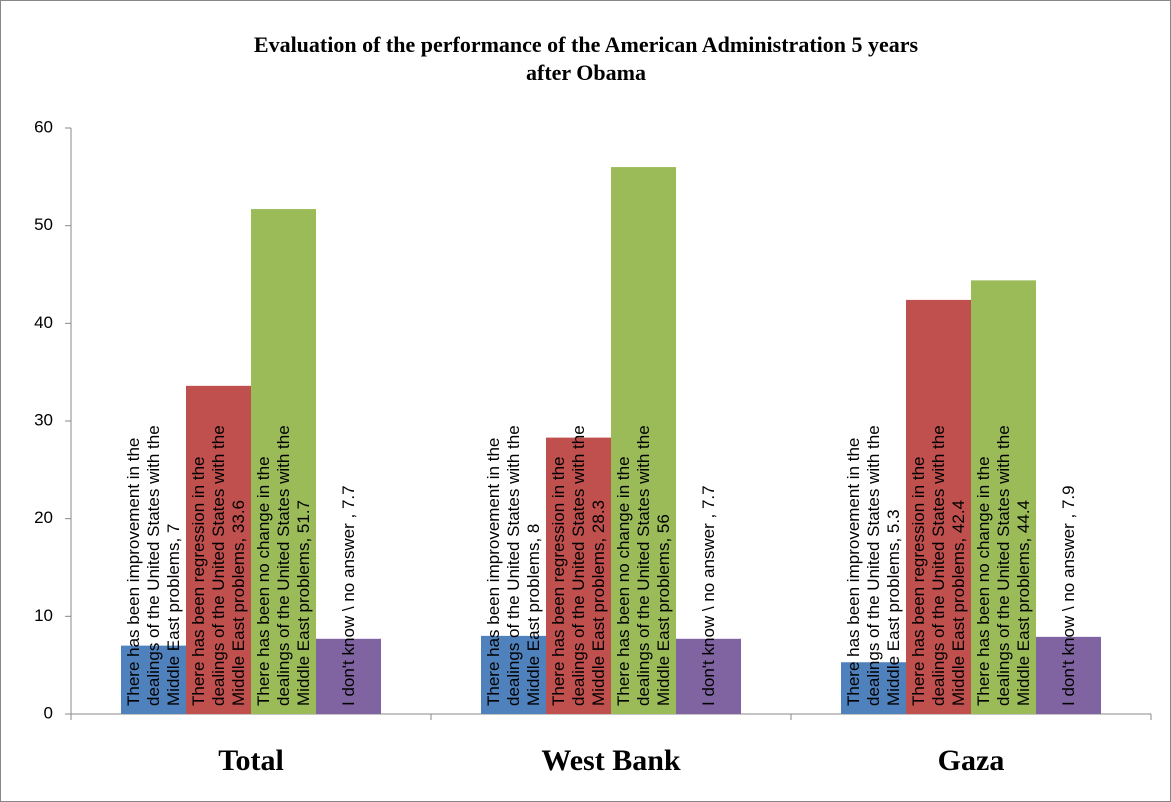 The image size is (1171, 802). Describe the element at coordinates (43, 615) in the screenshot. I see `y-tick-label: 10` at that location.